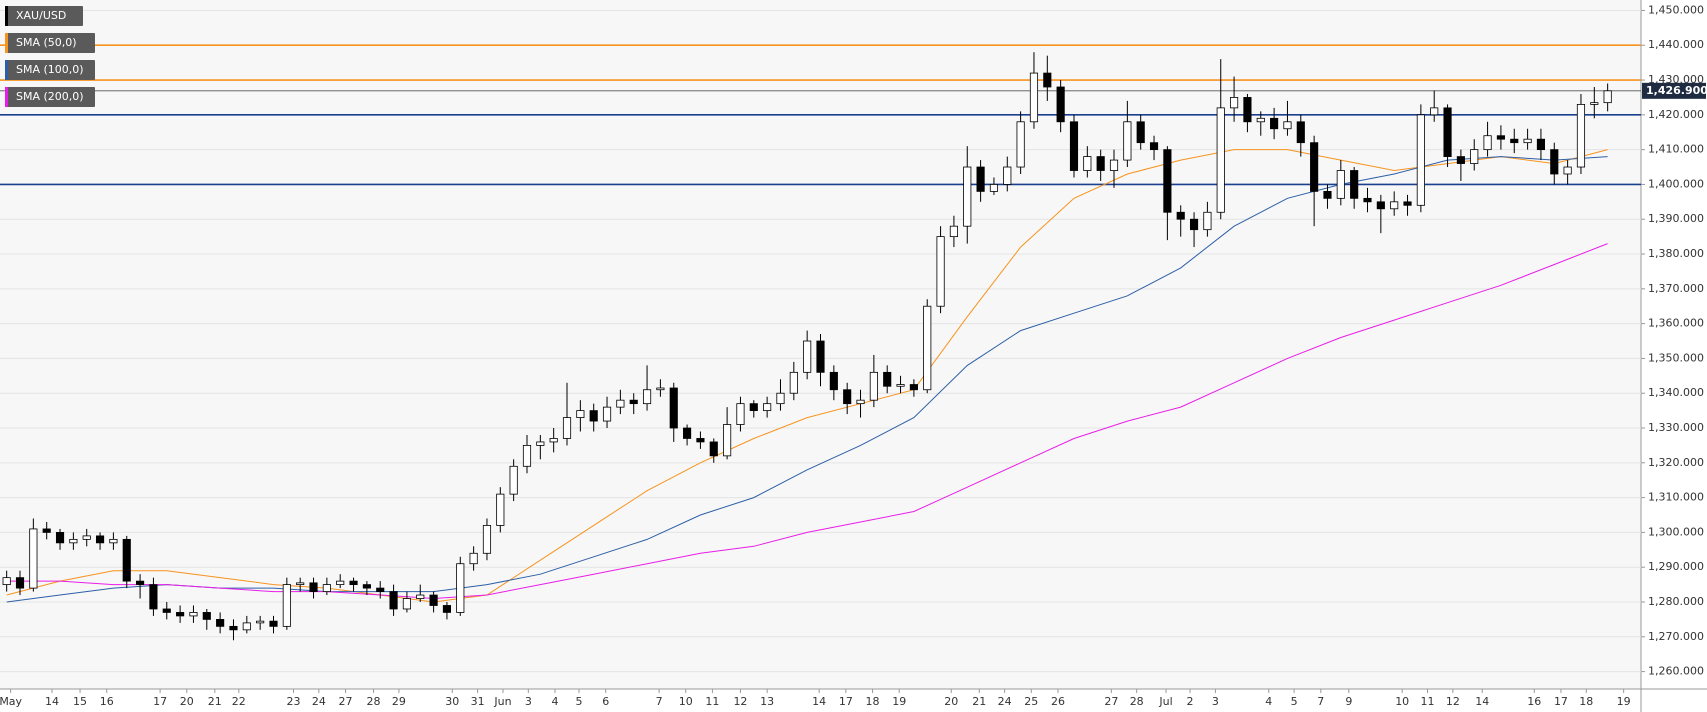 The height and width of the screenshot is (712, 1707). Describe the element at coordinates (374, 701) in the screenshot. I see `x-tick-label: 28` at that location.